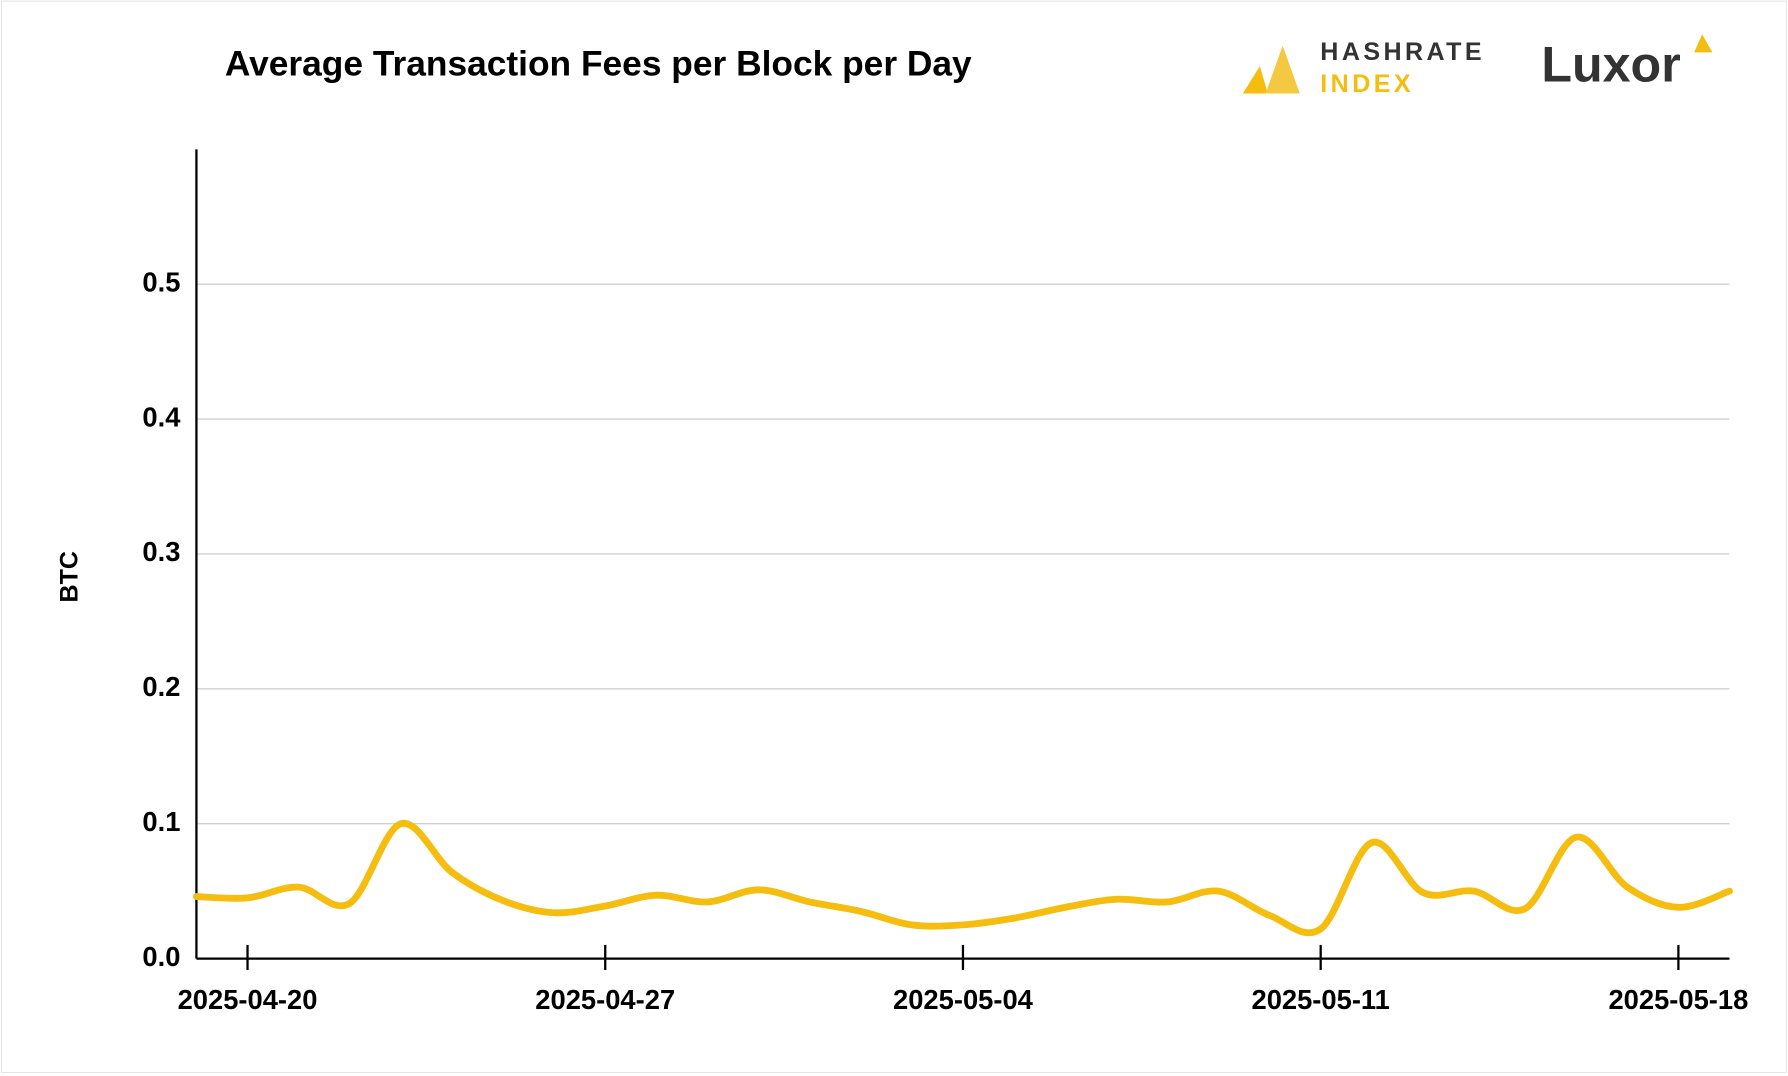 The height and width of the screenshot is (1076, 1788). What do you see at coordinates (1678, 999) in the screenshot?
I see `x-tick-label: 2025-05-18` at bounding box center [1678, 999].